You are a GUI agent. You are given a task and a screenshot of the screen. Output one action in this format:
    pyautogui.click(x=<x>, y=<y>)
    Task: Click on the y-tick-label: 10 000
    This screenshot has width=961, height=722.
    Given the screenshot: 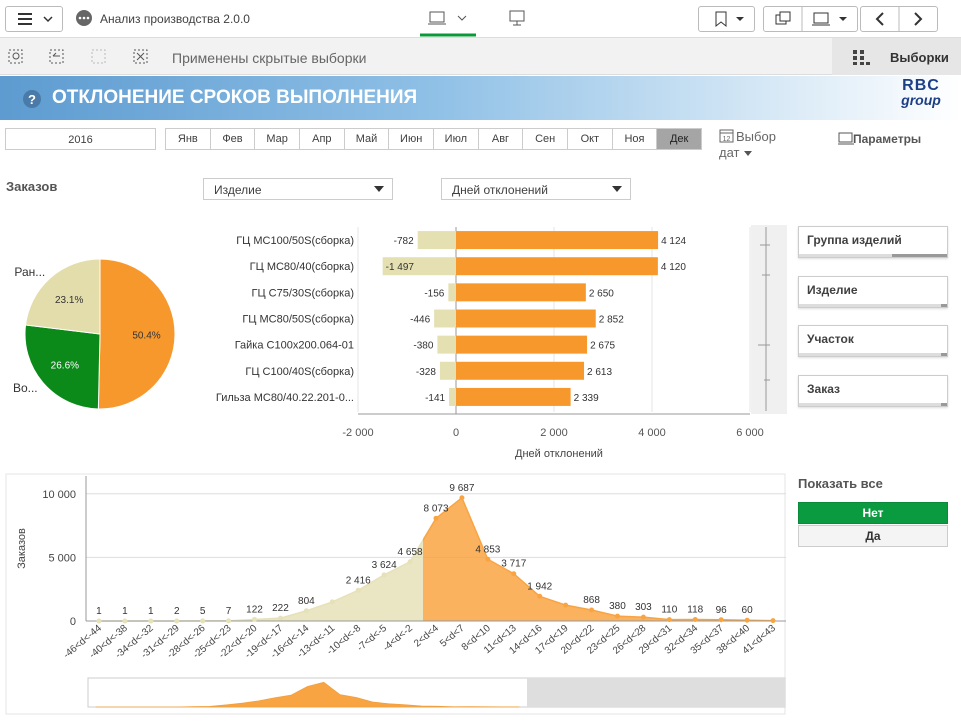 What is the action you would take?
    pyautogui.click(x=59, y=495)
    